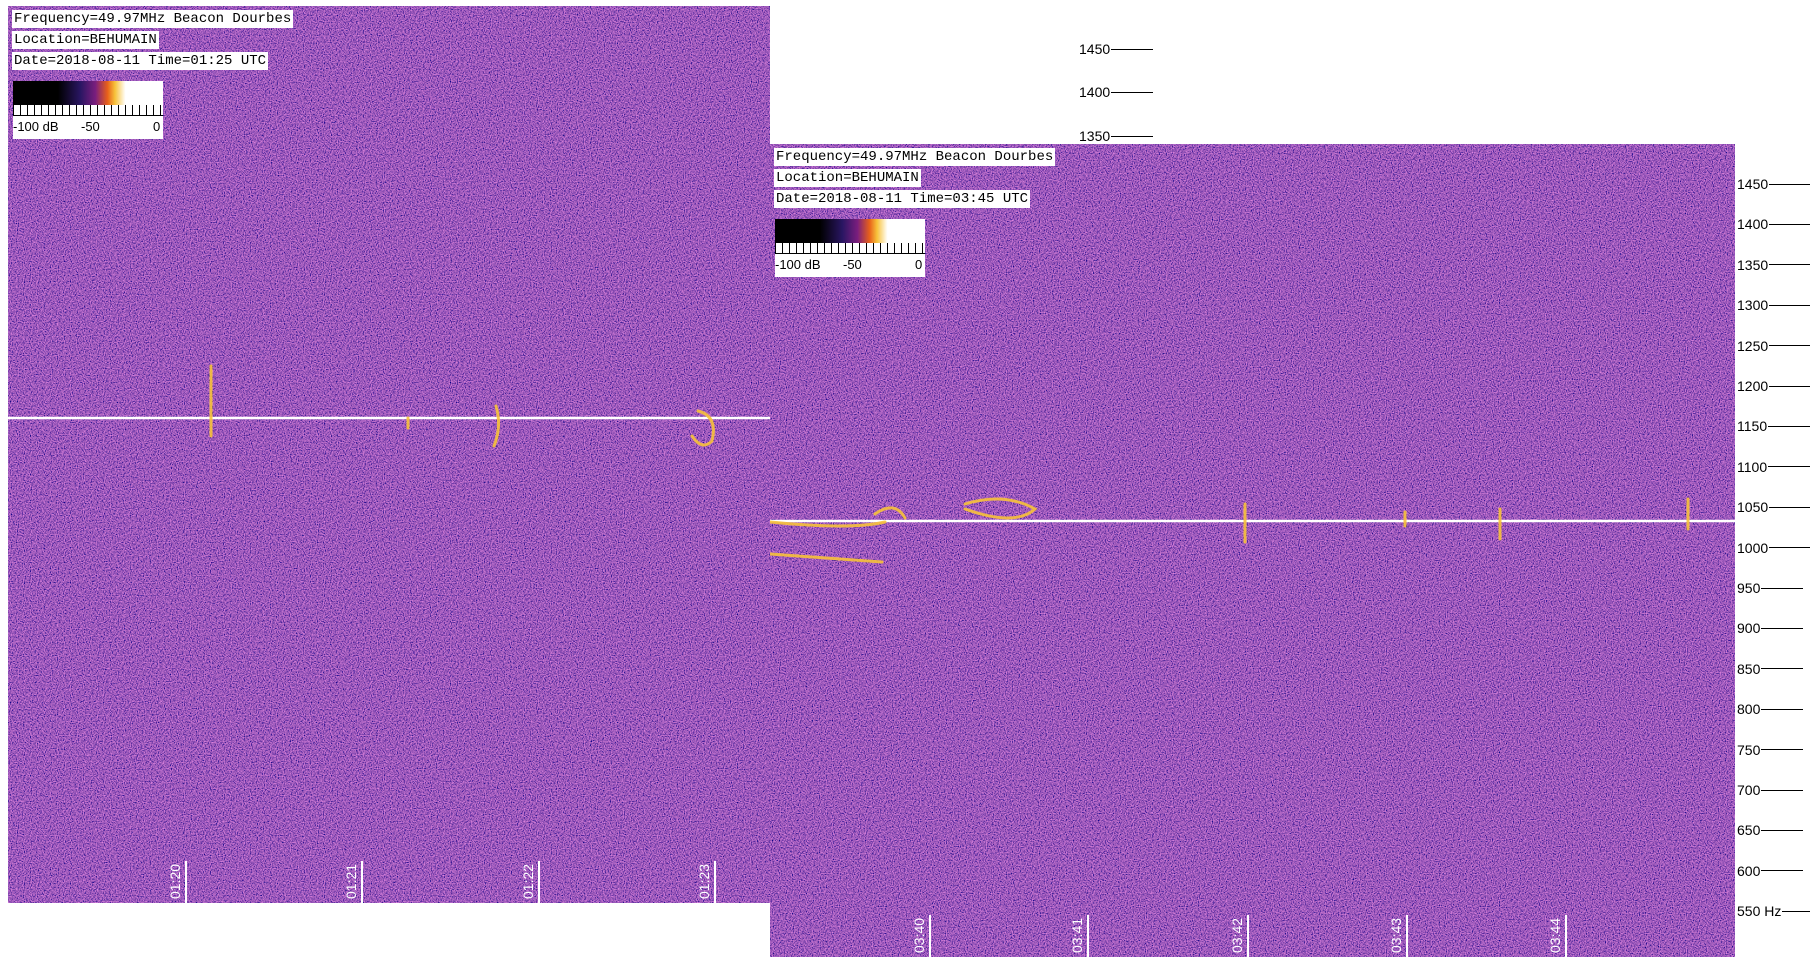 The height and width of the screenshot is (957, 1810). What do you see at coordinates (1749, 790) in the screenshot?
I see `frequency-text: 700` at bounding box center [1749, 790].